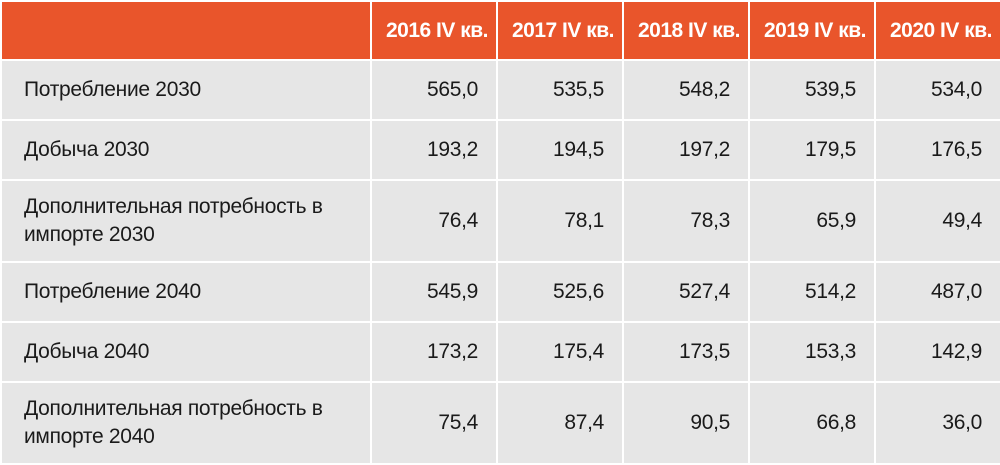  What do you see at coordinates (186, 352) in the screenshot?
I see `row-label: Добыча 2040` at bounding box center [186, 352].